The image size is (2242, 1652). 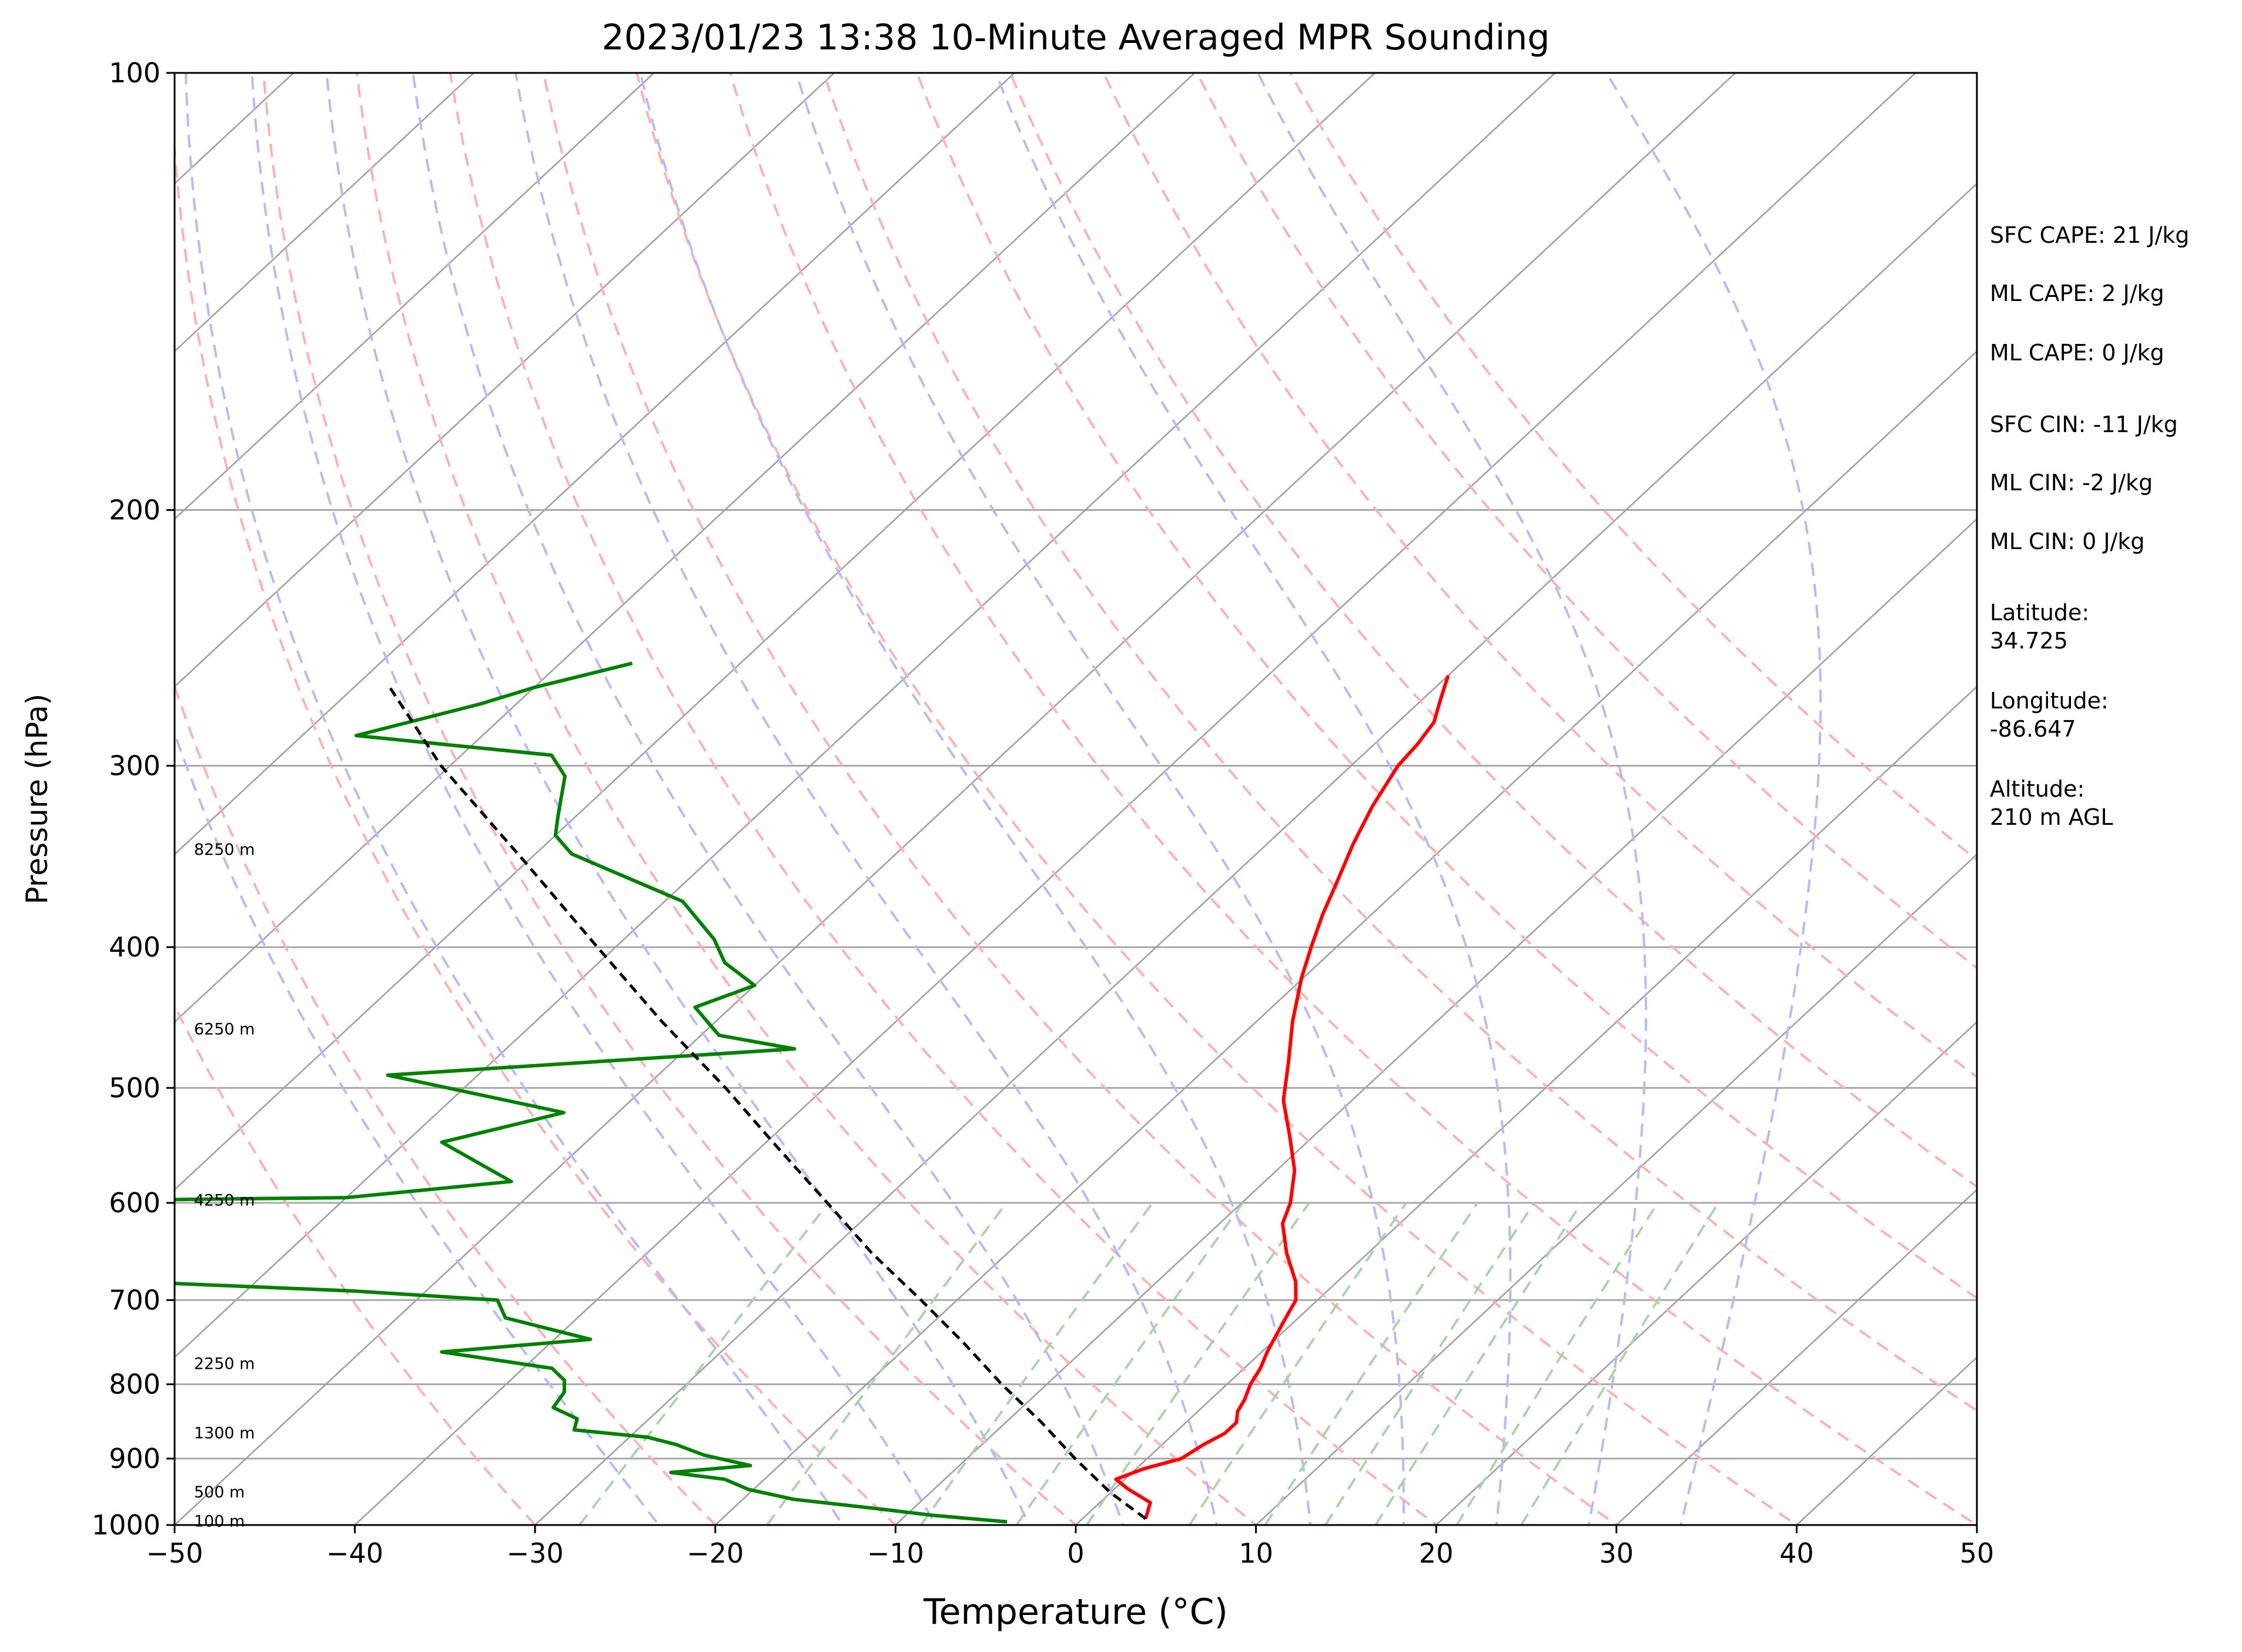 What do you see at coordinates (1076, 1553) in the screenshot?
I see `x-tick-label: 0` at bounding box center [1076, 1553].